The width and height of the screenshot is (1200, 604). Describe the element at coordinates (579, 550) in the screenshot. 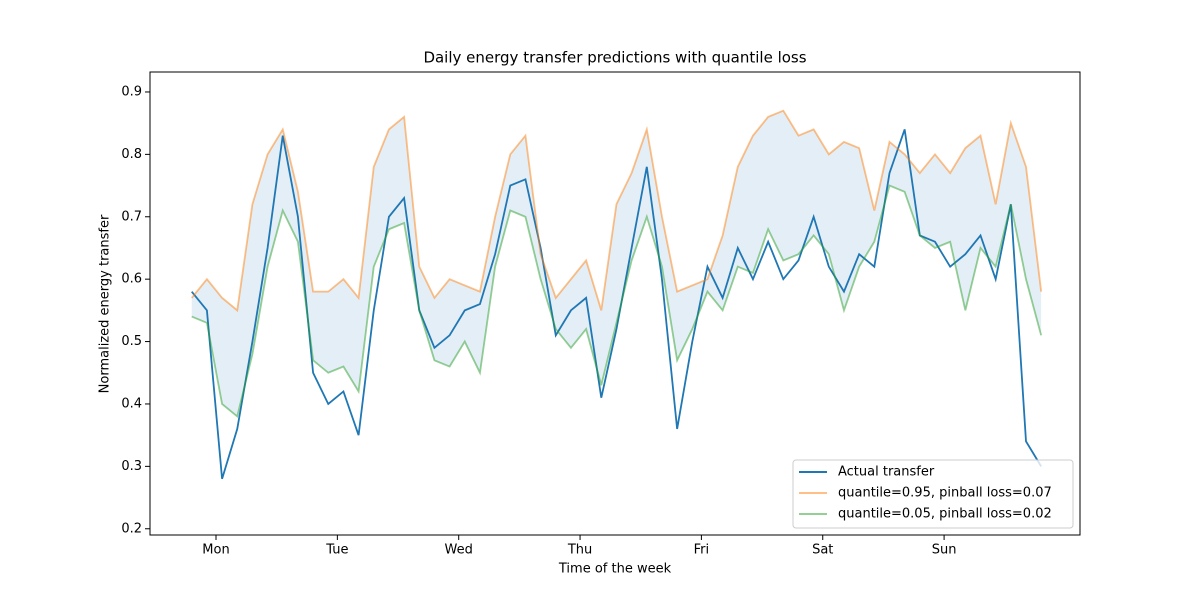

I see `x-tick-label: Thu` at that location.